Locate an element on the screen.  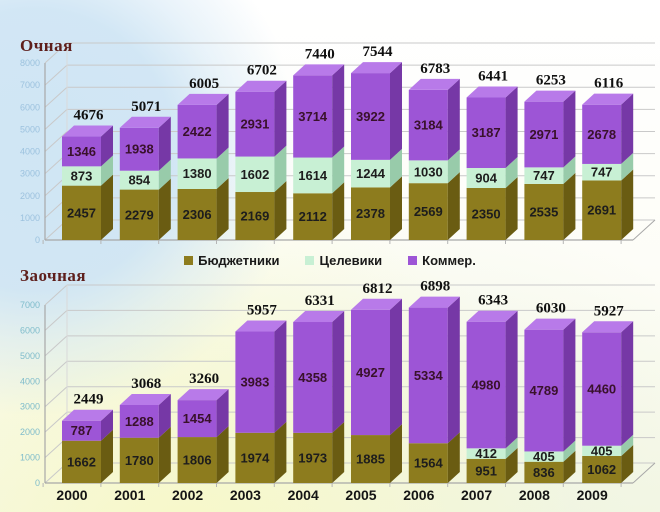
bar-total-label: 6030 is located at coordinates (551, 309).